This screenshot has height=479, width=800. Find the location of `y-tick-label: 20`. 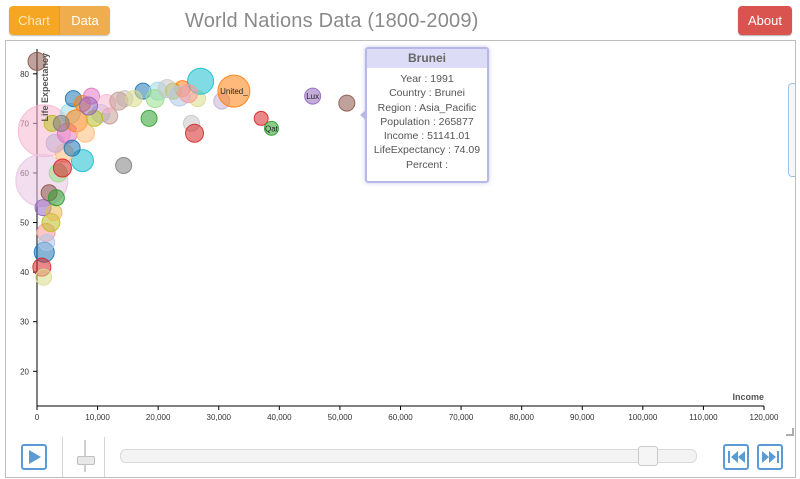

y-tick-label: 20 is located at coordinates (24, 371).